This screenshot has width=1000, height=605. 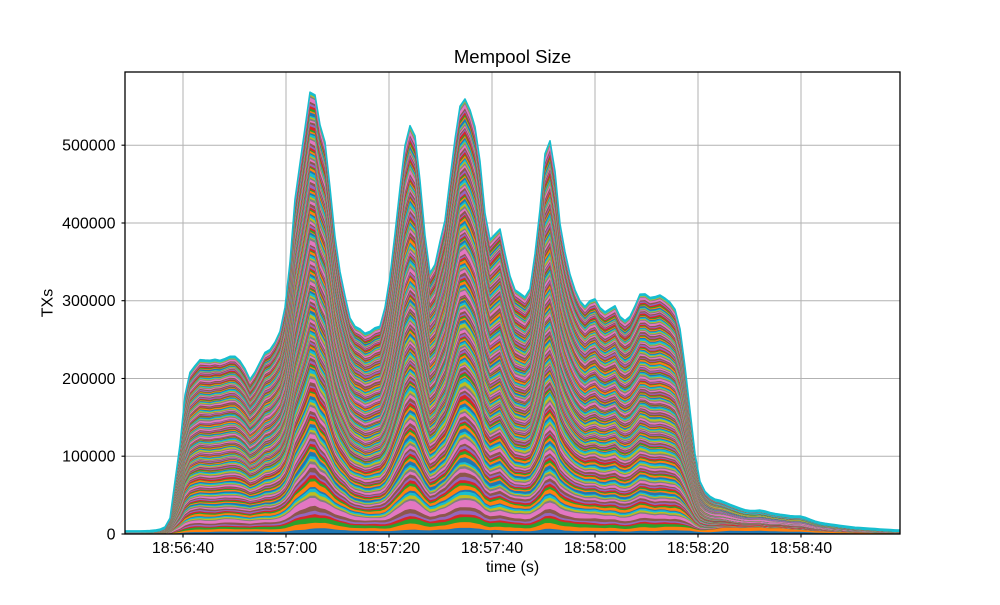 What do you see at coordinates (88, 146) in the screenshot?
I see `svg-text: 500000` at bounding box center [88, 146].